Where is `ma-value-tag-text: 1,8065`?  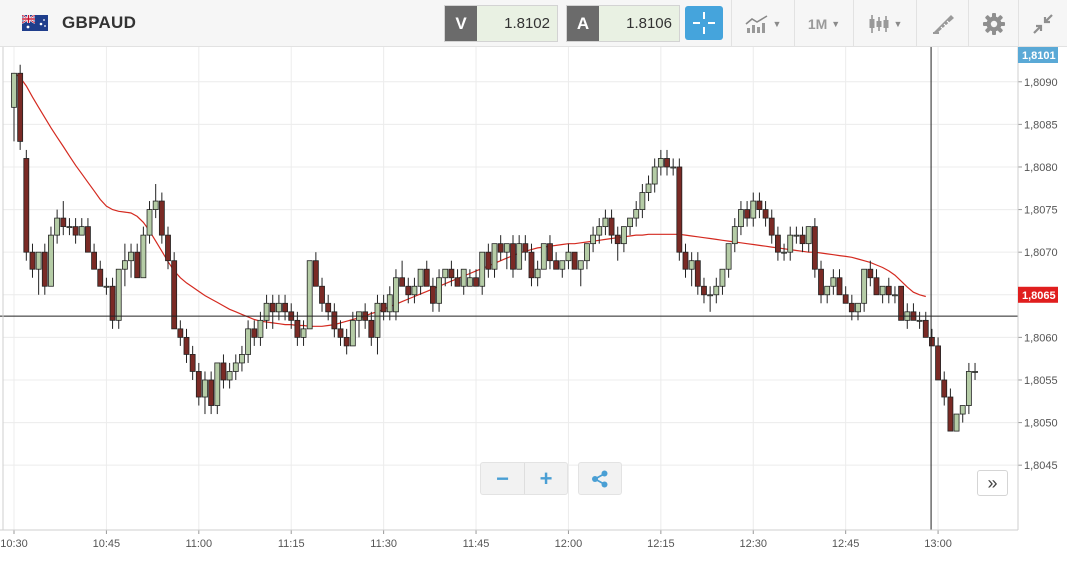
ma-value-tag-text: 1,8065 is located at coordinates (1039, 296).